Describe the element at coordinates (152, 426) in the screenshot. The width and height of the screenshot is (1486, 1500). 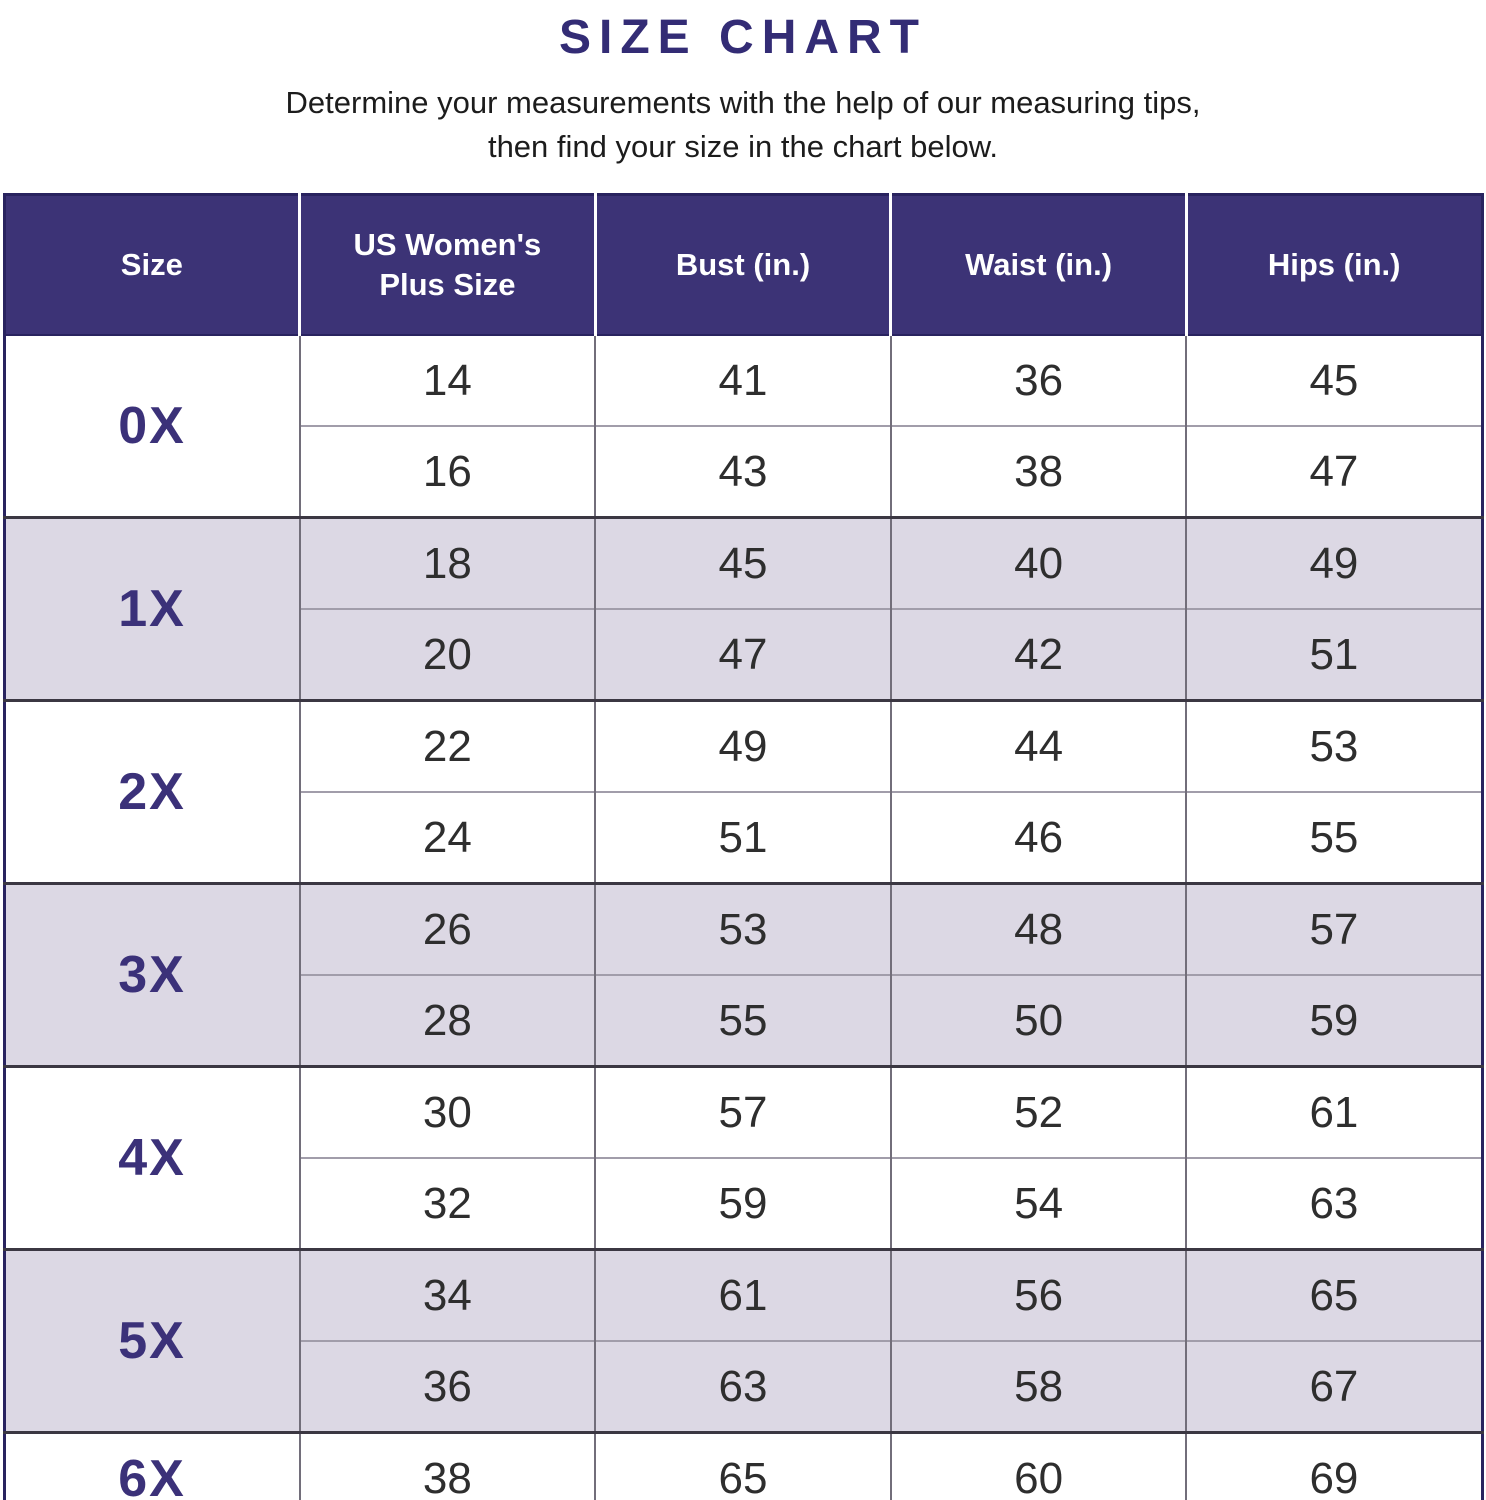
I see `size-label-0x: 0X` at that location.